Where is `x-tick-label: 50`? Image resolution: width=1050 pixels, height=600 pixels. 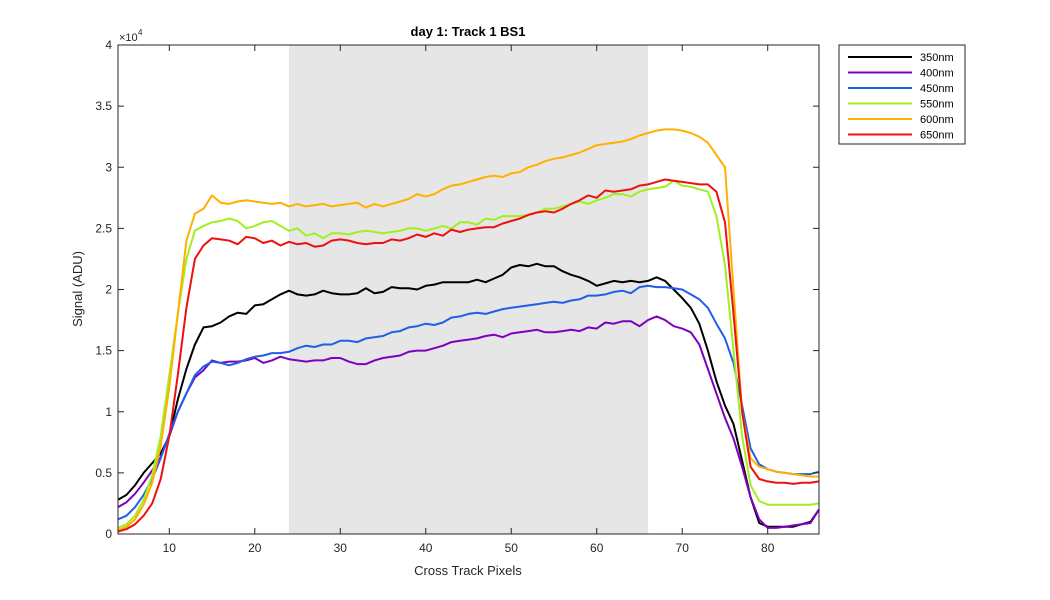 x-tick-label: 50 is located at coordinates (512, 548).